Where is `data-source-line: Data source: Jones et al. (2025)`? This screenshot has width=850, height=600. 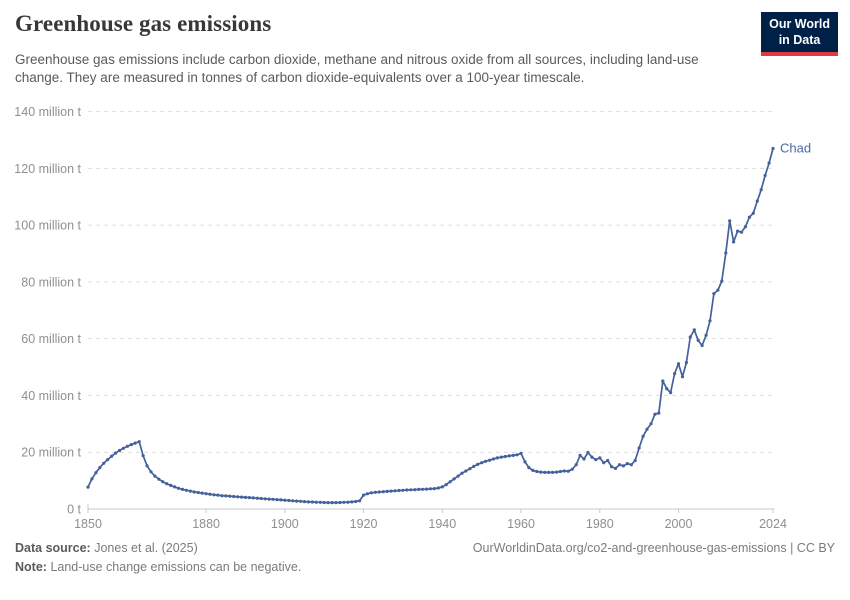 data-source-line: Data source: Jones et al. (2025) is located at coordinates (158, 548).